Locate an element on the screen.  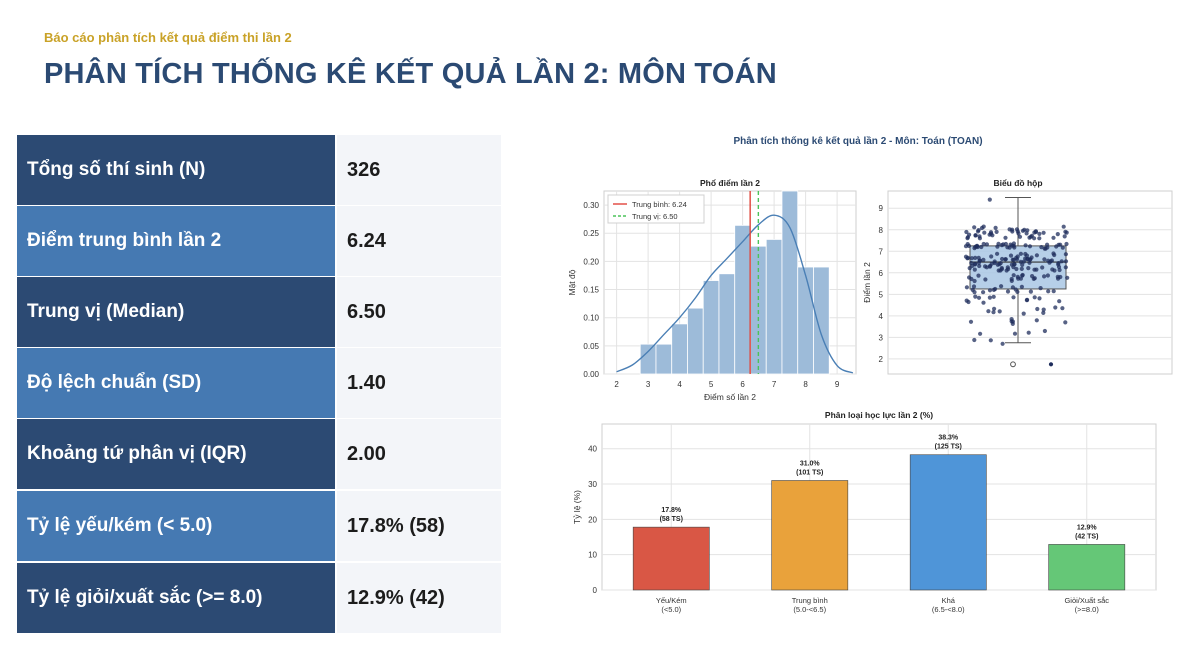
bar-category-label: Khá is located at coordinates (949, 600).